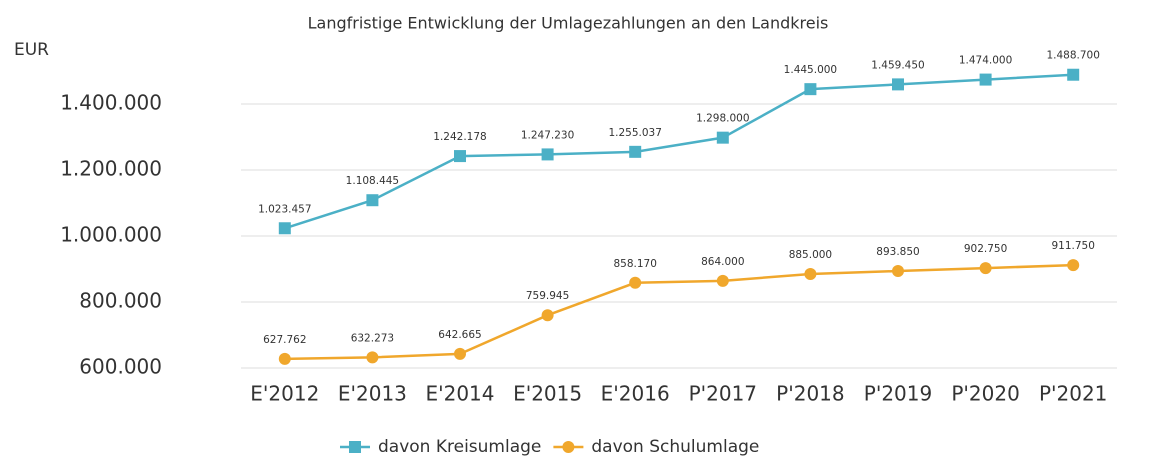  What do you see at coordinates (284, 340) in the screenshot?
I see `data-label: 627.762` at bounding box center [284, 340].